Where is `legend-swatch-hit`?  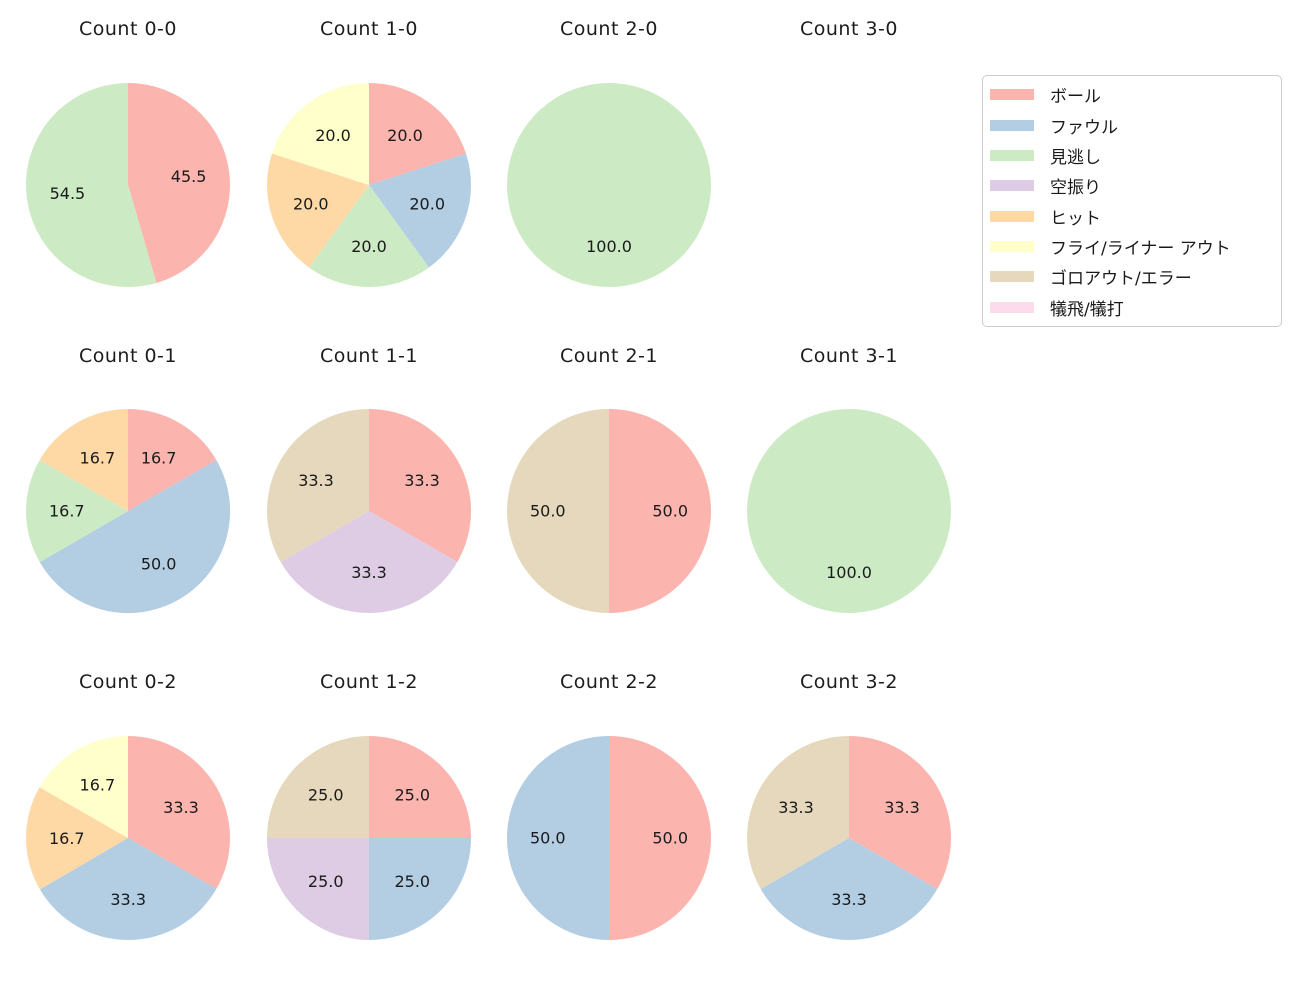
legend-swatch-hit is located at coordinates (1012, 216).